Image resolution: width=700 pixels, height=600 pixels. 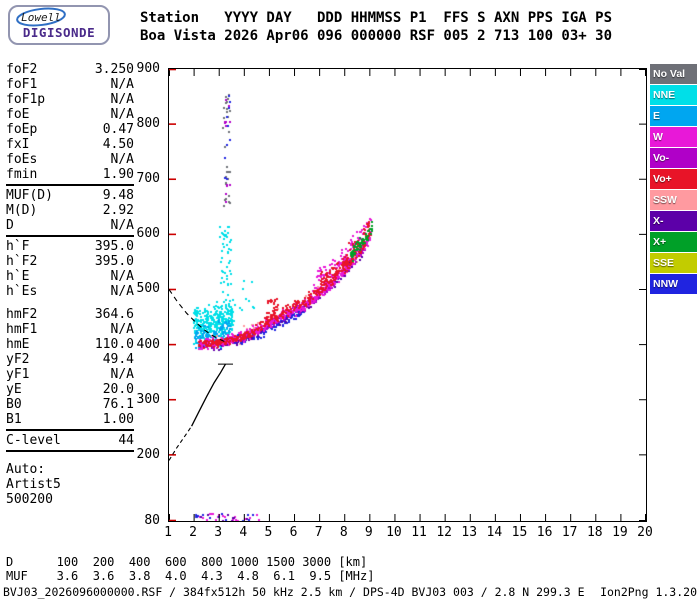 What do you see at coordinates (209, 395) in the screenshot?
I see `profile-curve` at bounding box center [209, 395].